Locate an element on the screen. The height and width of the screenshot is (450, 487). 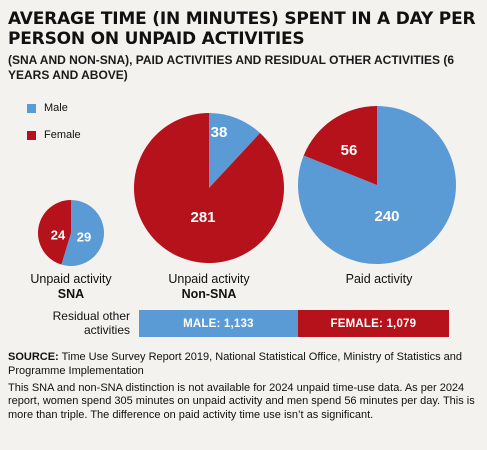
legend-item-female: Female is located at coordinates (54, 135).